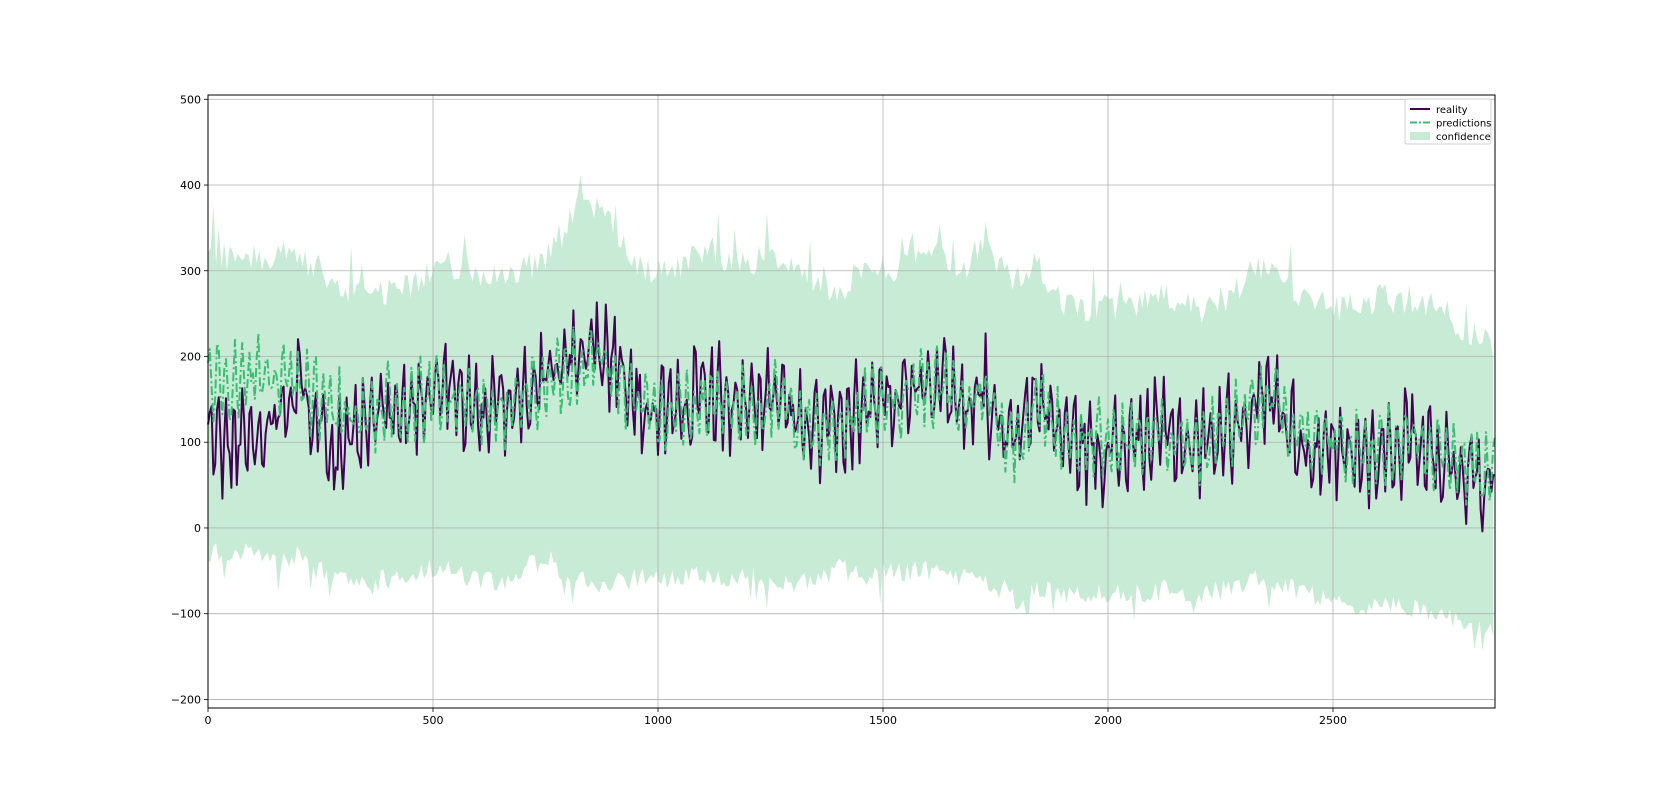  Describe the element at coordinates (1420, 136) in the screenshot. I see `legend-swatch-confidence` at that location.